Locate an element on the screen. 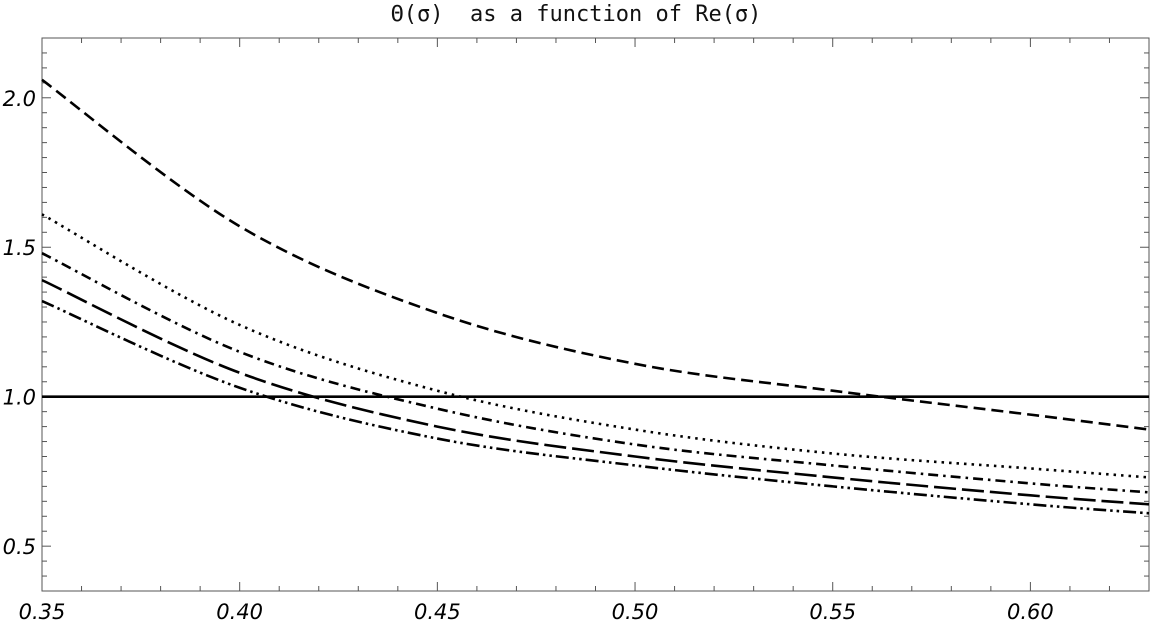  y-tick-label: 0.5 is located at coordinates (19, 547).